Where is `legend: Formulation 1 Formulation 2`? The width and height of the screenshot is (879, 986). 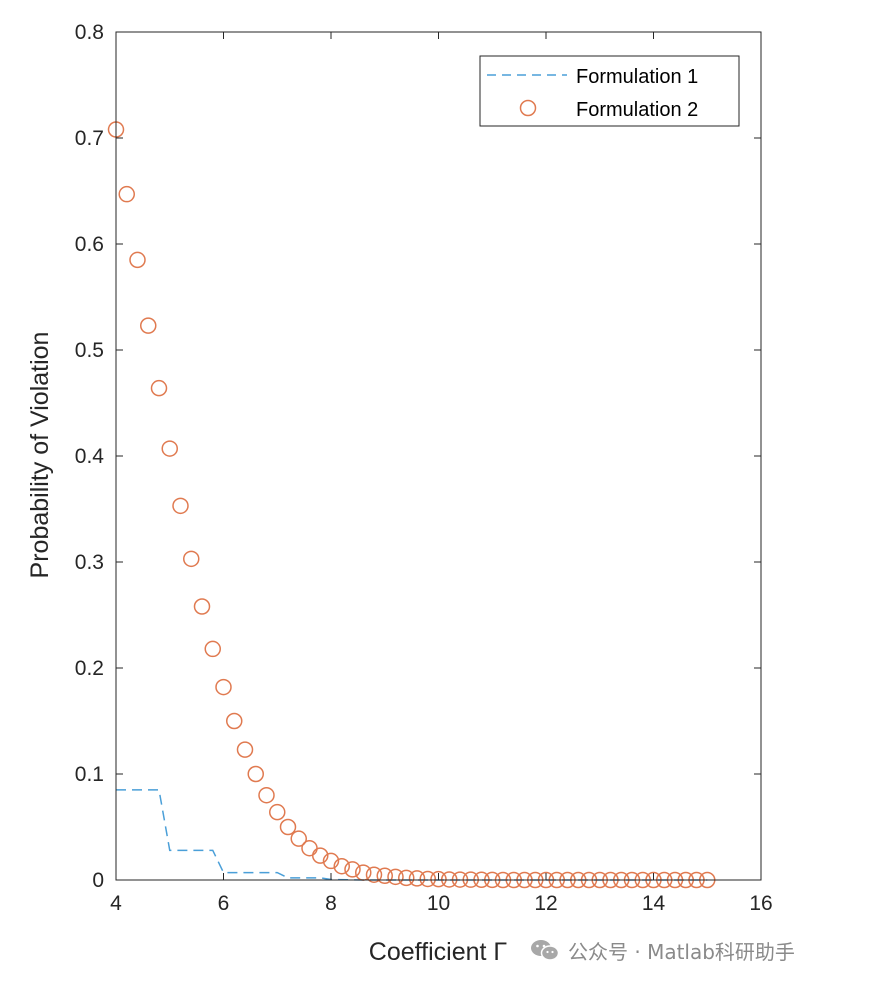 legend: Formulation 1 Formulation 2 is located at coordinates (609, 91).